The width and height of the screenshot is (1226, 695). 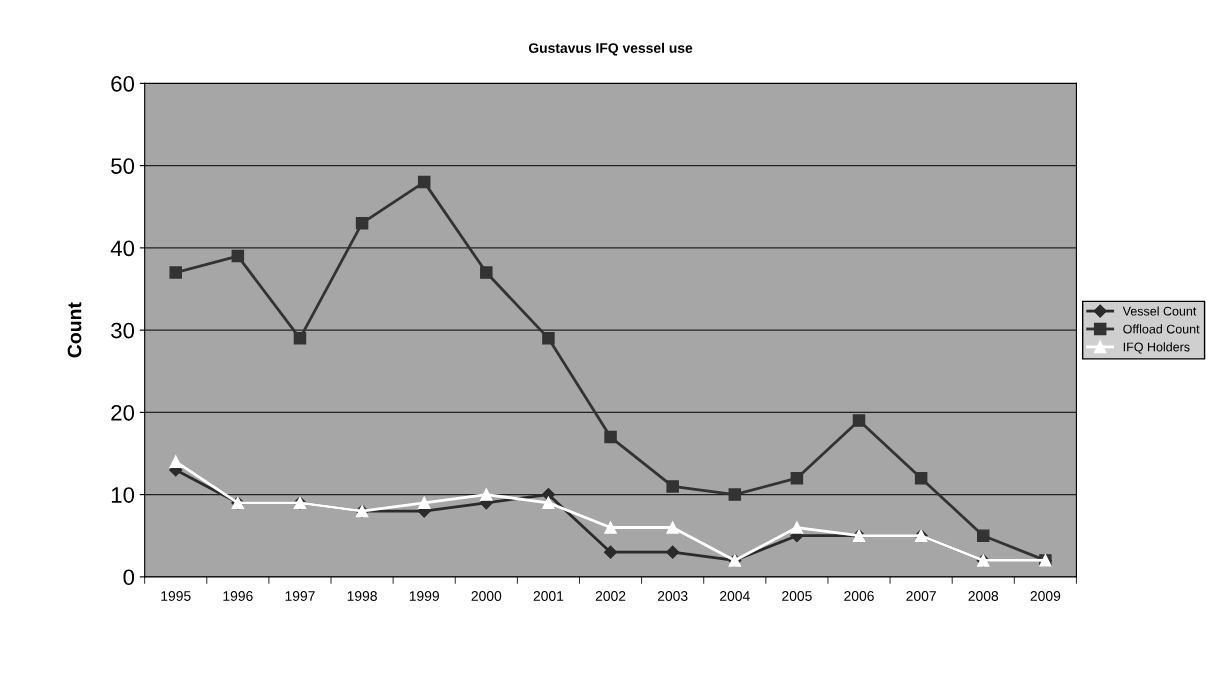 What do you see at coordinates (123, 166) in the screenshot?
I see `y-tick-label: 50` at bounding box center [123, 166].